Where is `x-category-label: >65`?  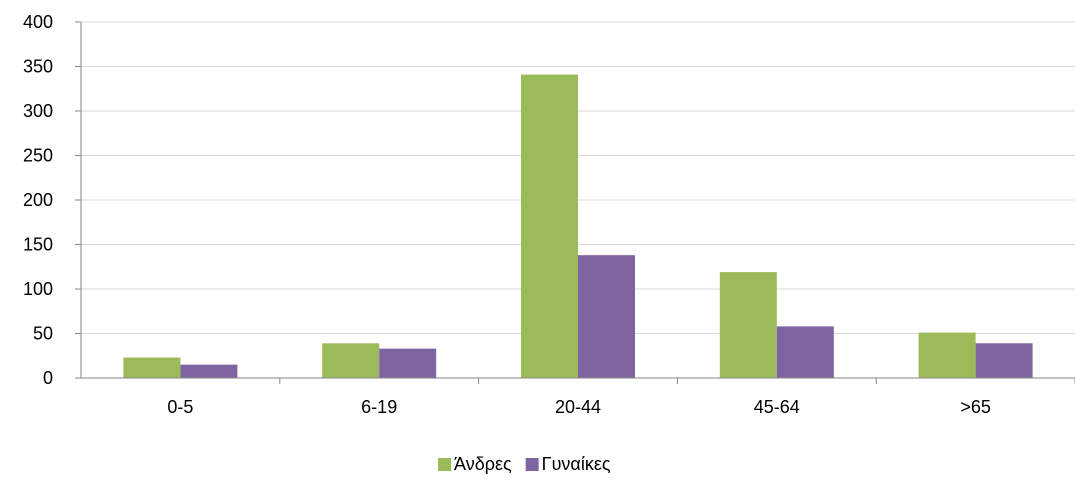 x-category-label: >65 is located at coordinates (975, 407).